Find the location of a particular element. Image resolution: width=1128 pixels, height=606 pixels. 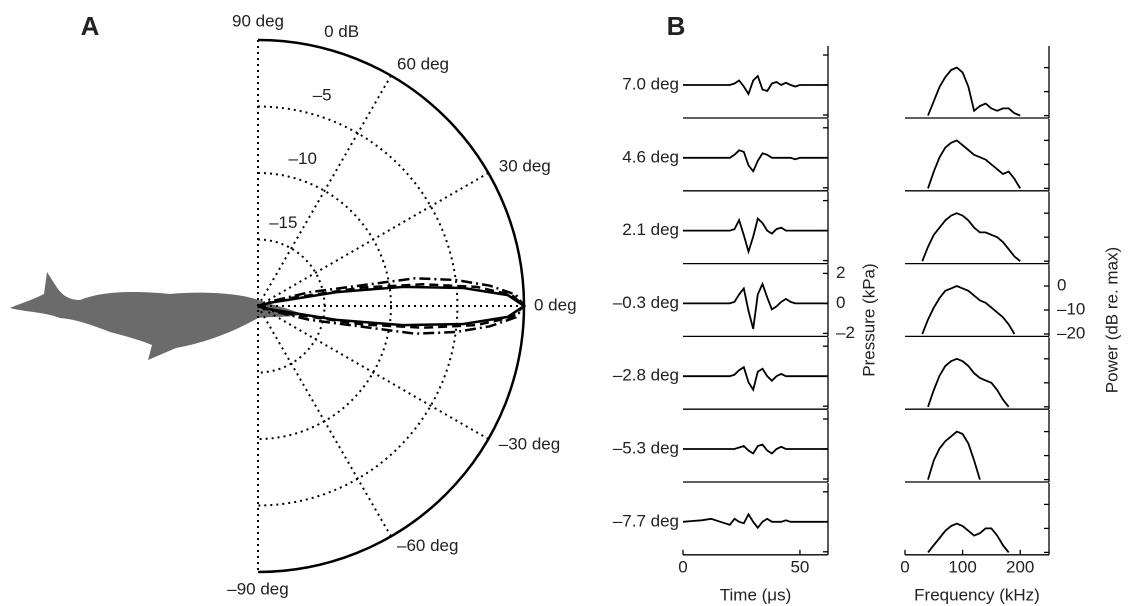

row-label: –2.8 deg is located at coordinates (646, 375).